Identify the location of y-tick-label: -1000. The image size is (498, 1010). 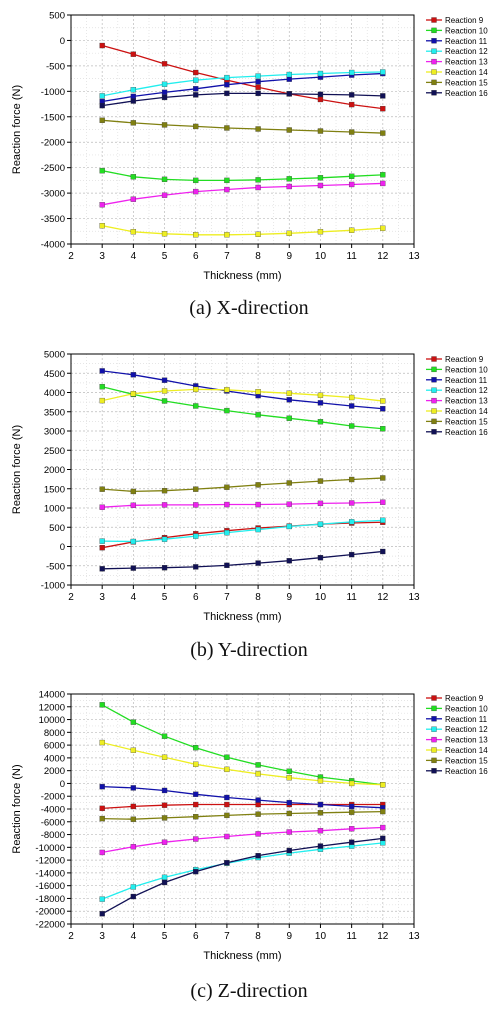
(53, 586).